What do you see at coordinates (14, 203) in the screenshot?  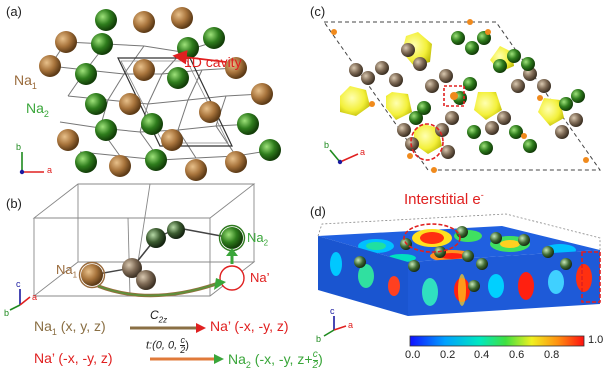 I see `panel-b-label: (b)` at bounding box center [14, 203].